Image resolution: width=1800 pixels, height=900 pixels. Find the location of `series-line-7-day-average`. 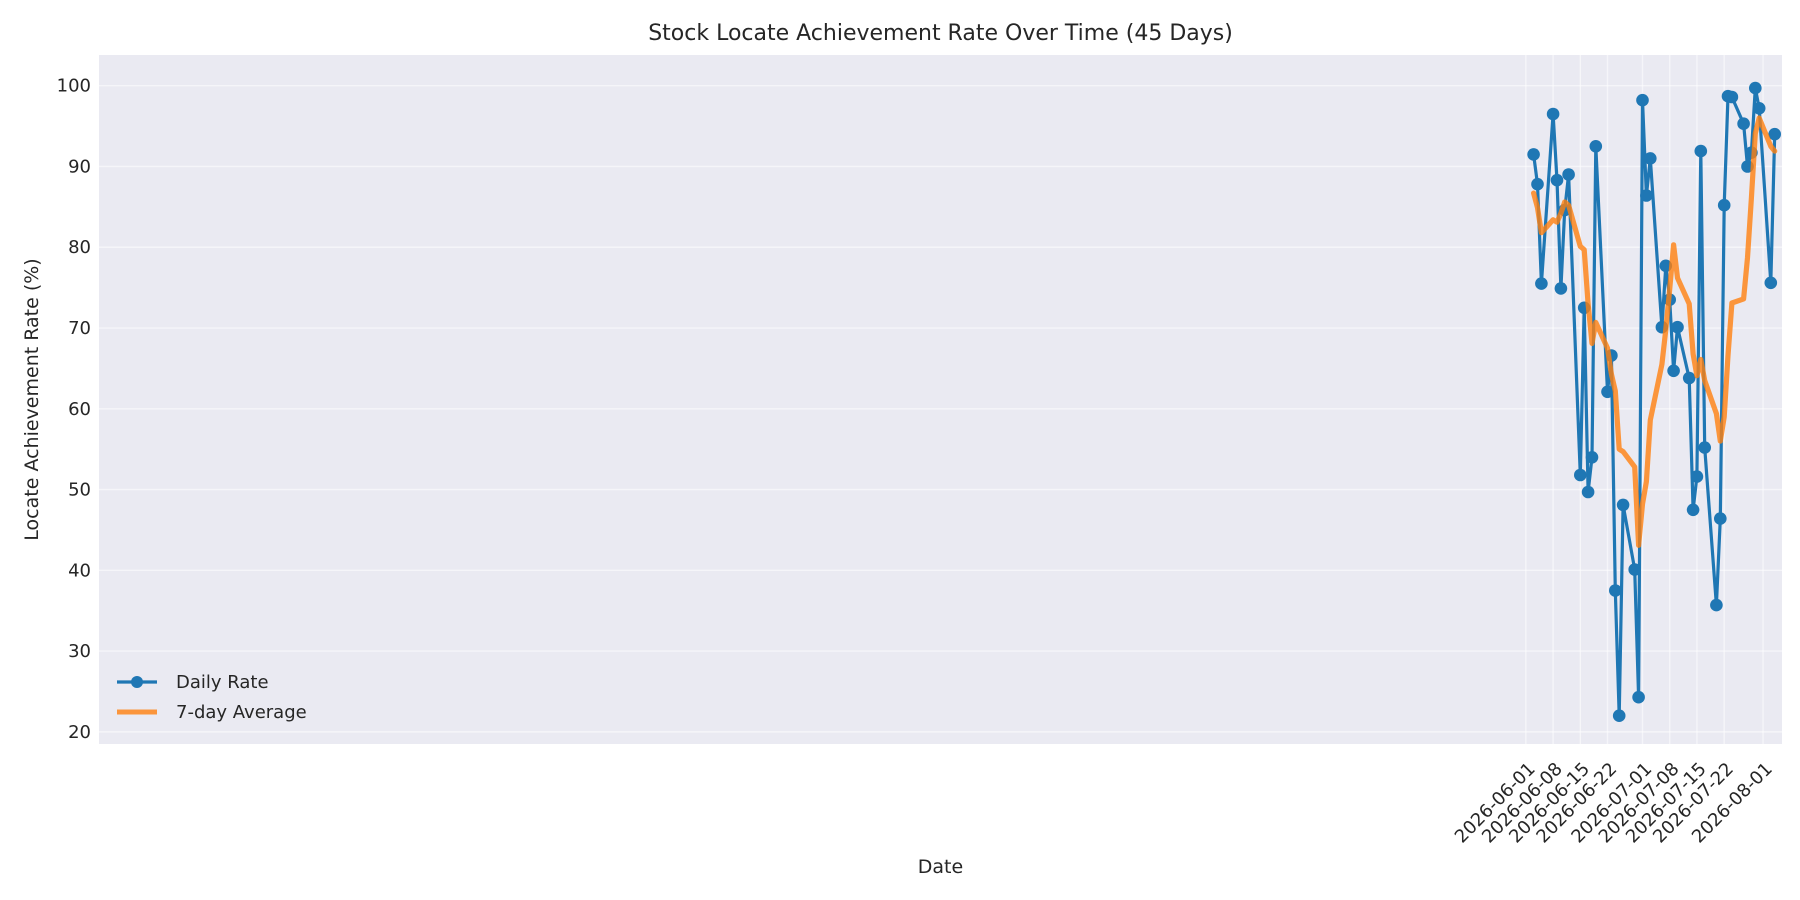

series-line-7-day-average is located at coordinates (1654, 331).